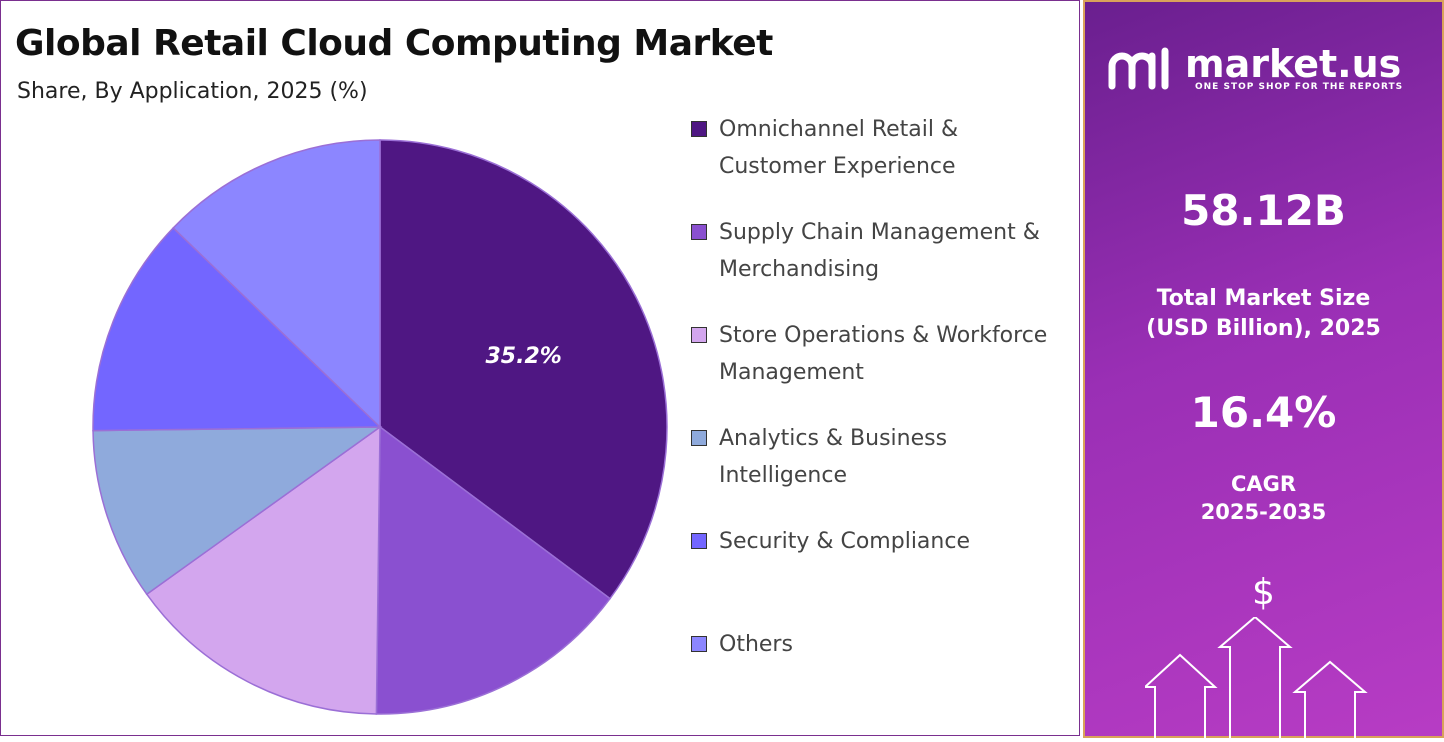 The height and width of the screenshot is (742, 1444). What do you see at coordinates (1263, 512) in the screenshot?
I see `cagr-years: 2025-2035` at bounding box center [1263, 512].